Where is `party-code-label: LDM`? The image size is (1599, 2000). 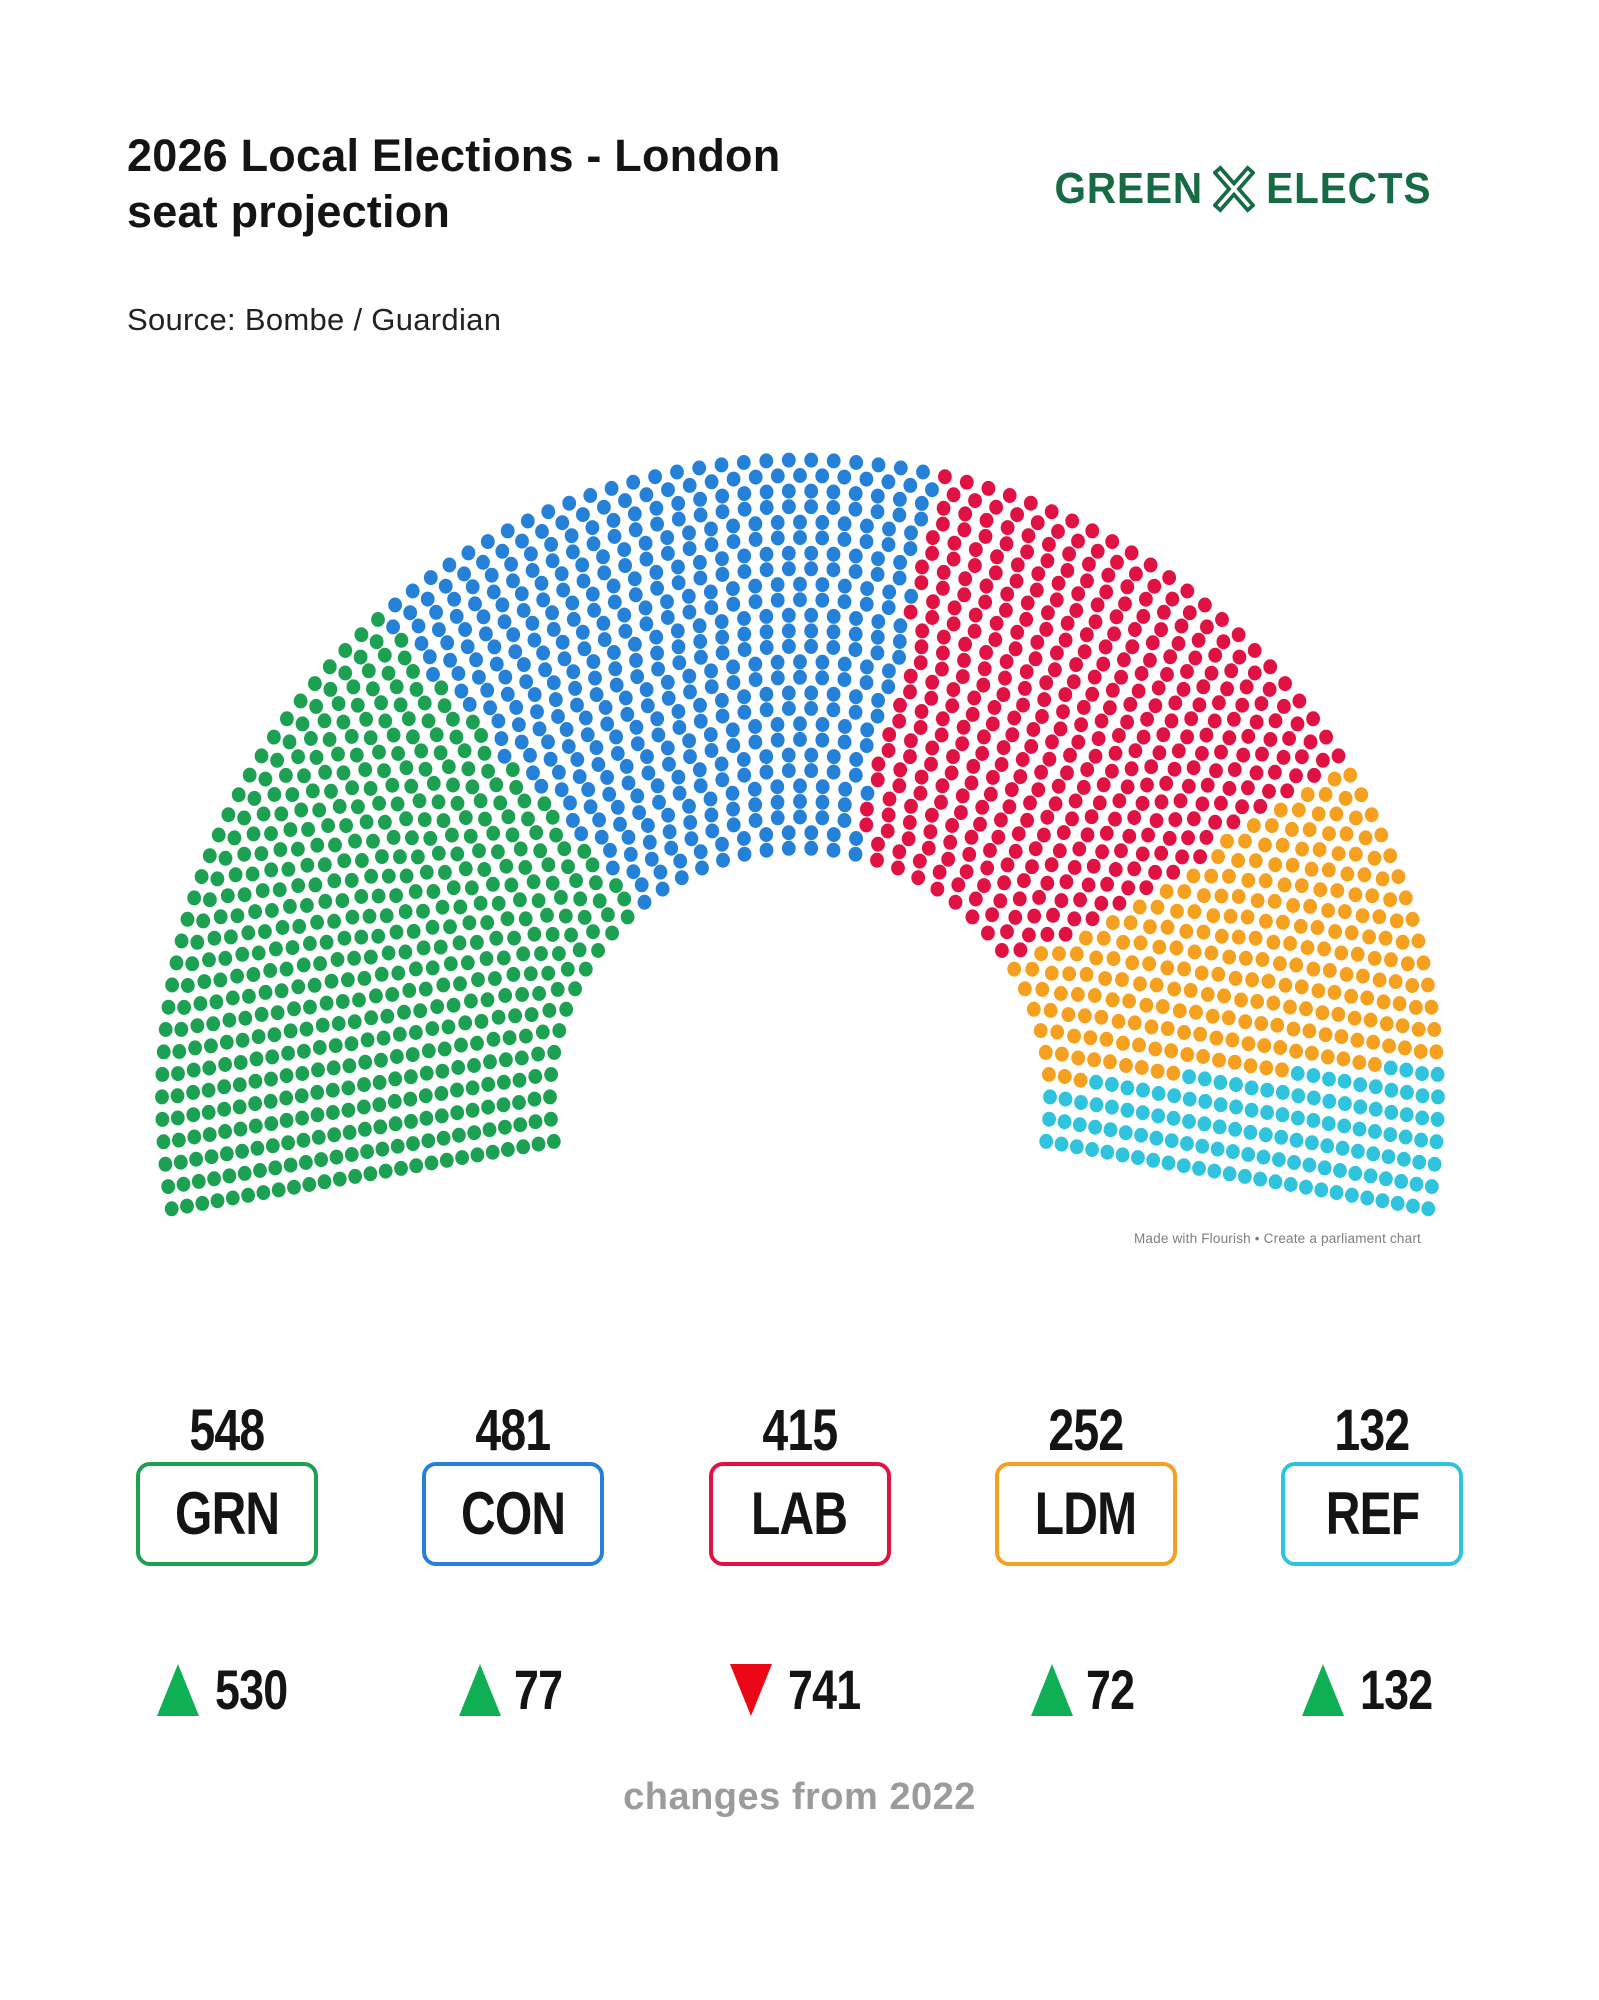
party-code-label: LDM is located at coordinates (1085, 1513).